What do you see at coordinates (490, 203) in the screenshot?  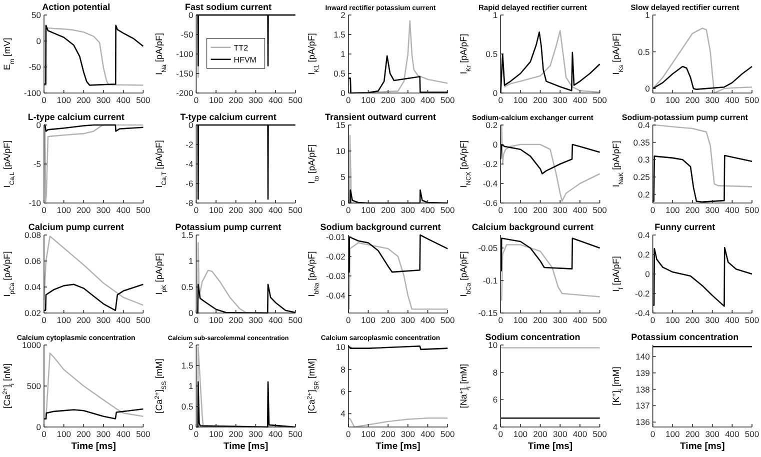 I see `y-tick-label: -0.6` at bounding box center [490, 203].